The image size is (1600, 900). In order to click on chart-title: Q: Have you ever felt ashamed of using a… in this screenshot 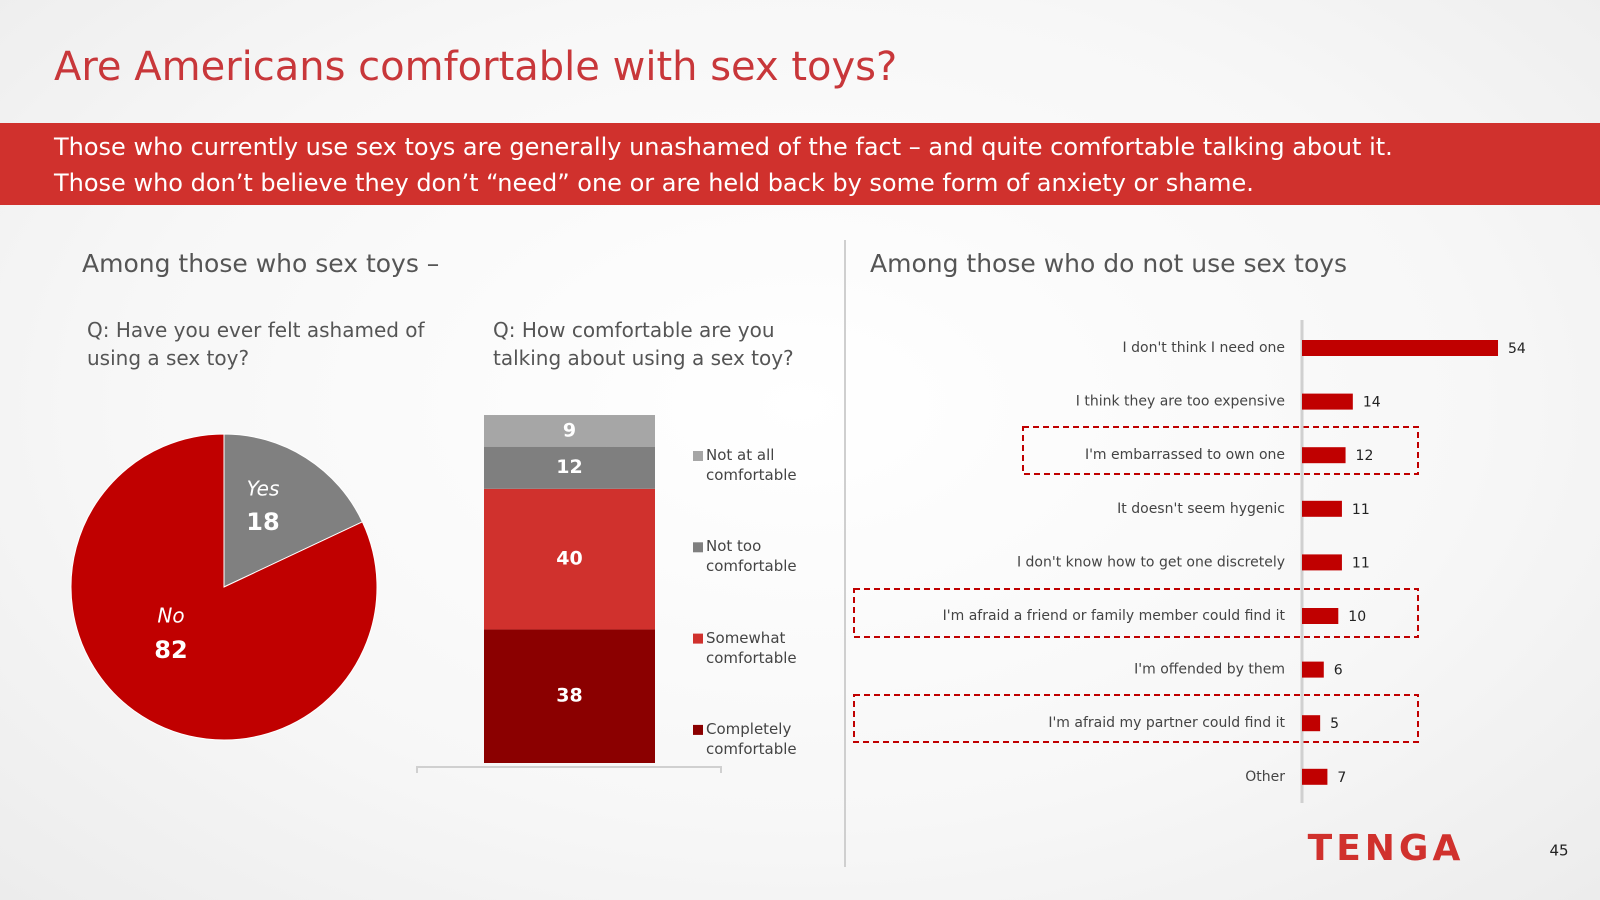, I will do `click(256, 344)`.